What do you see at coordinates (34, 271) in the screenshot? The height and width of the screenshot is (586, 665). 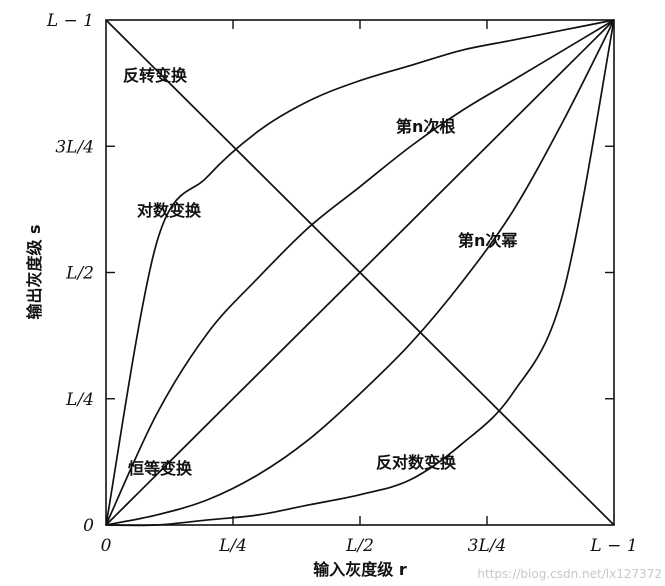 I see `y-axis-title: 输出灰度级 s` at bounding box center [34, 271].